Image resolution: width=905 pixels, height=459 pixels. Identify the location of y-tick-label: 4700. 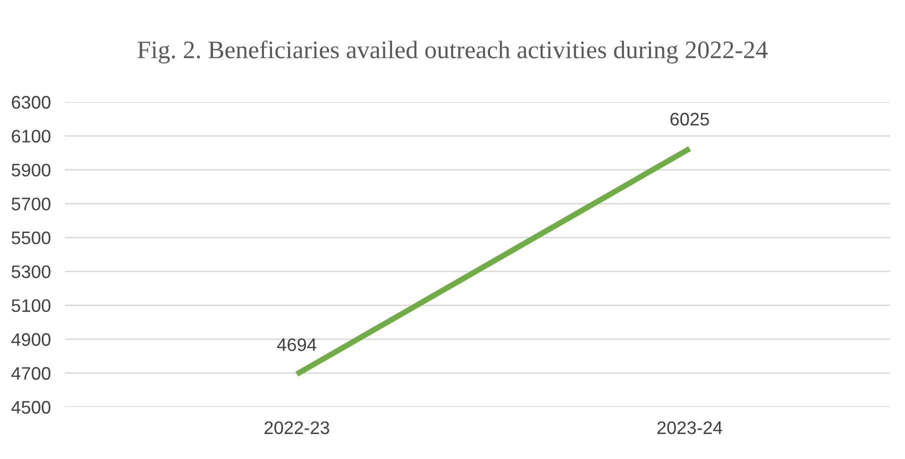
(30, 373).